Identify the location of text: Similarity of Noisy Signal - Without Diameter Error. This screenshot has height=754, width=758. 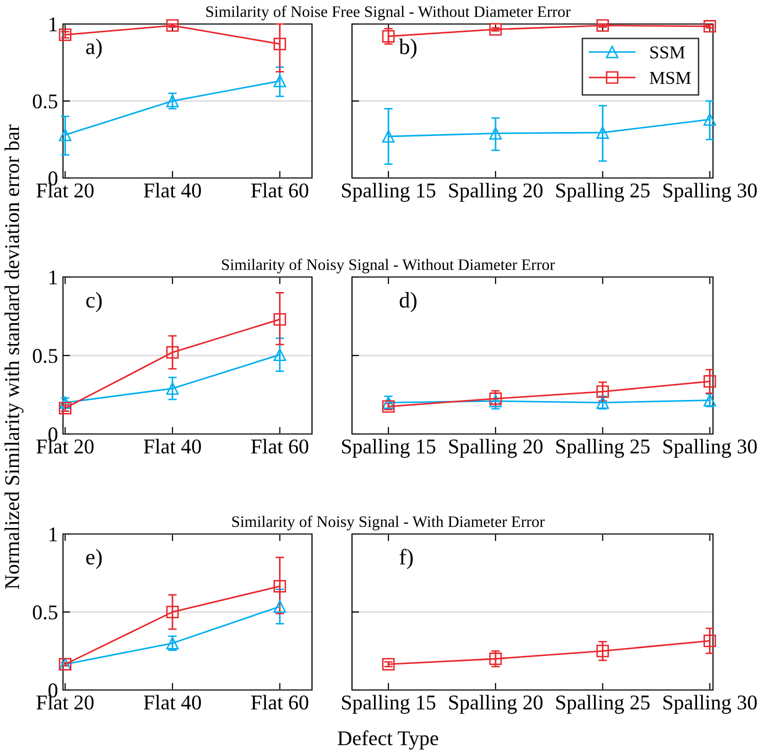
(388, 266).